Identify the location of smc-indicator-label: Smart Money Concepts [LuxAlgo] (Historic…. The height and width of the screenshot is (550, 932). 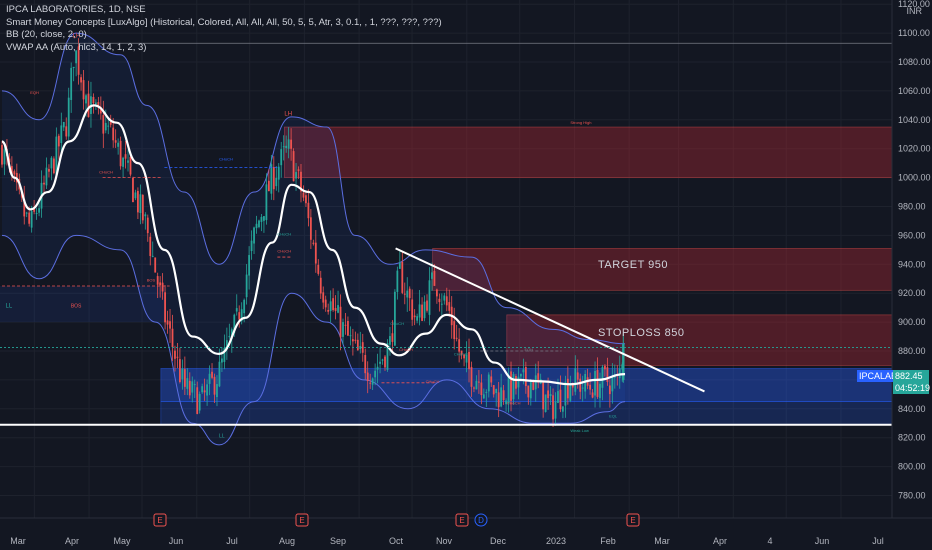
(224, 22).